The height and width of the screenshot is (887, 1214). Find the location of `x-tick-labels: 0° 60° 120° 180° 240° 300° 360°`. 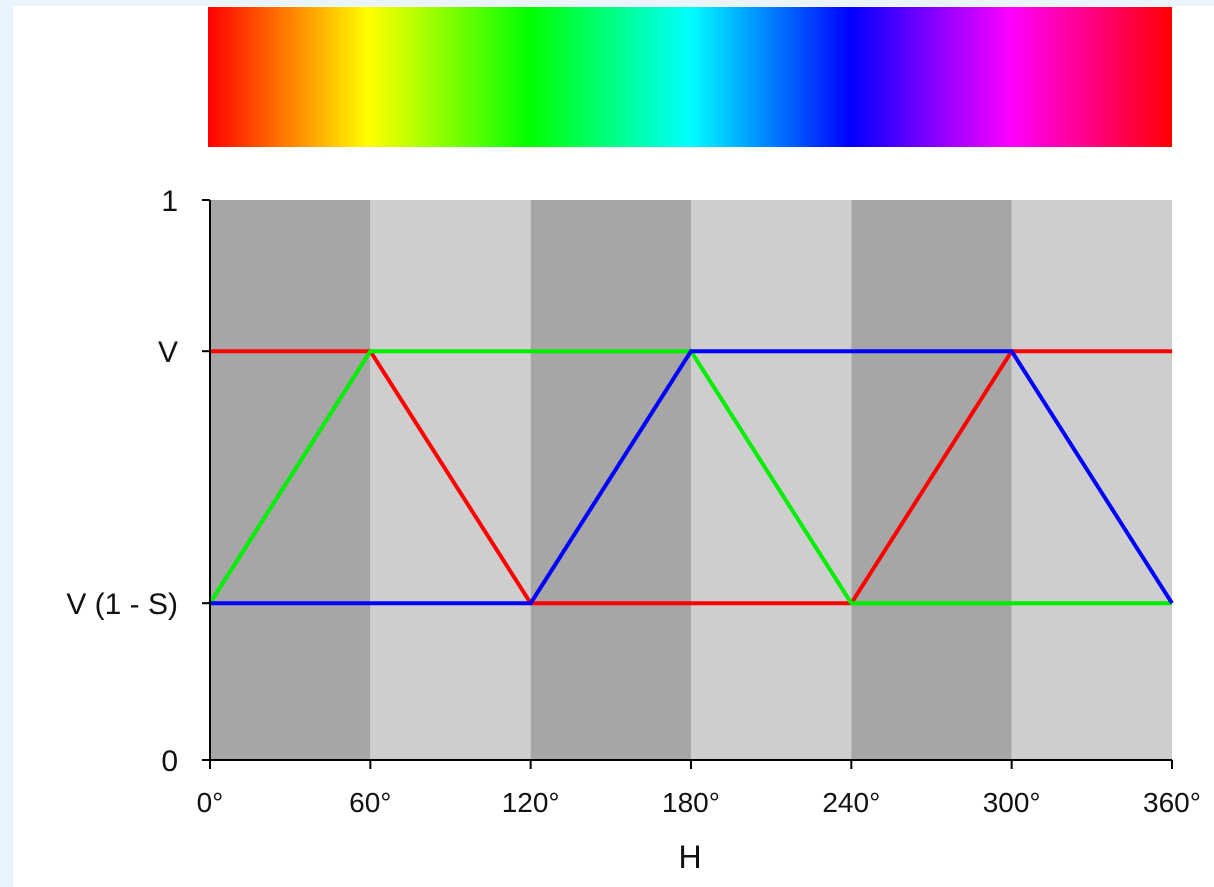

x-tick-labels: 0° 60° 120° 180° 240° 300° 360° is located at coordinates (699, 789).